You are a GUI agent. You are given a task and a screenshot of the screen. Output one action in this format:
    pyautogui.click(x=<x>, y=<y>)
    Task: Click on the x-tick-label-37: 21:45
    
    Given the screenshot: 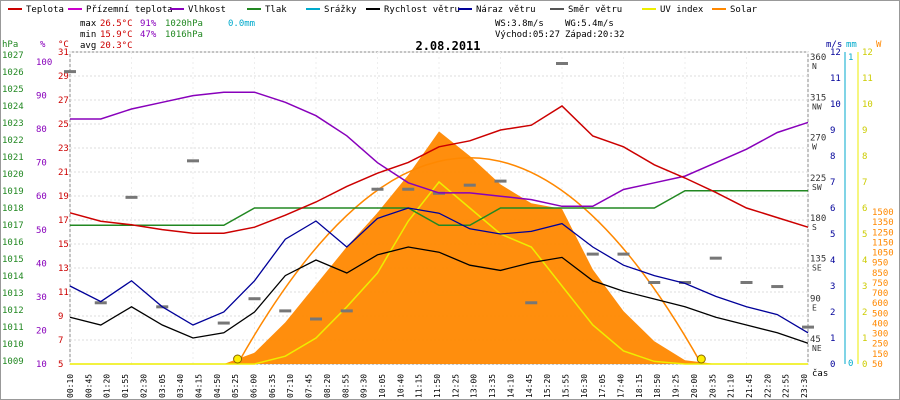 What is the action you would take?
    pyautogui.click(x=749, y=386)
    